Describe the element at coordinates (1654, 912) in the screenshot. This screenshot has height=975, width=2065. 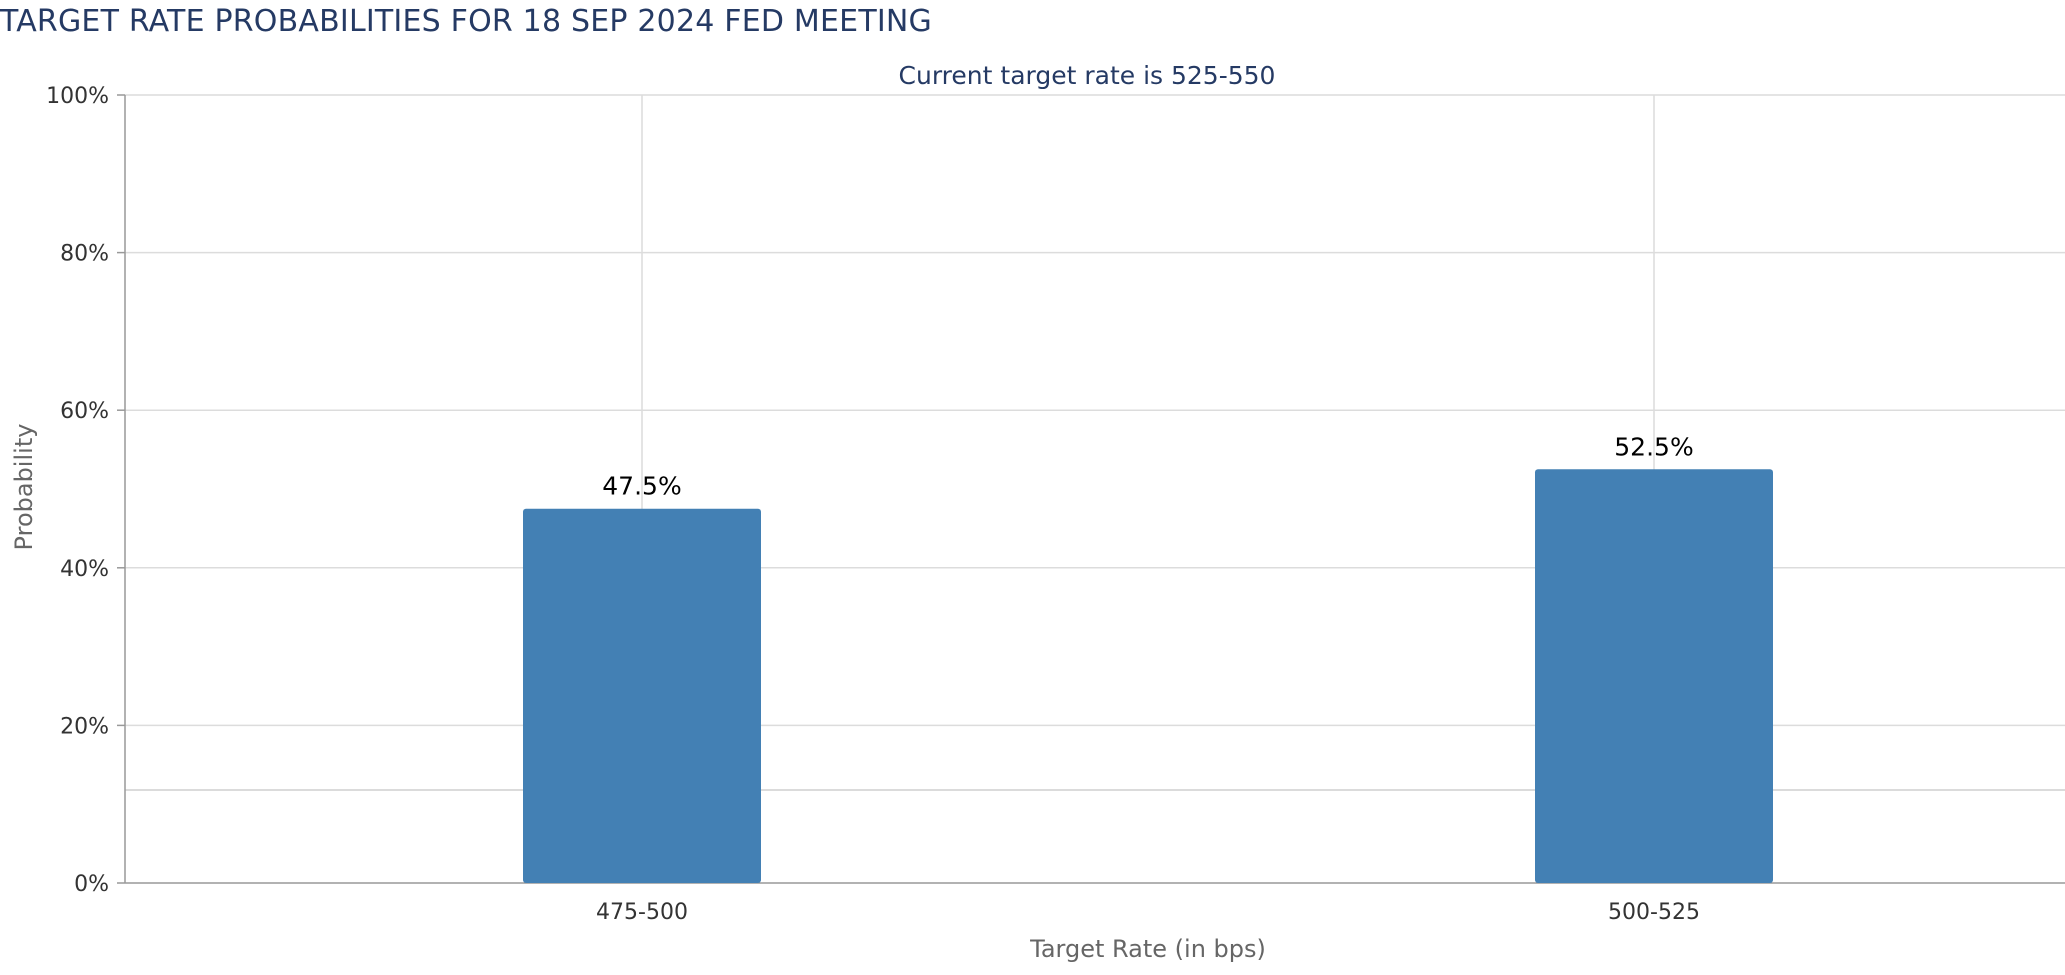
I see `x-tick-label: 500-525` at that location.